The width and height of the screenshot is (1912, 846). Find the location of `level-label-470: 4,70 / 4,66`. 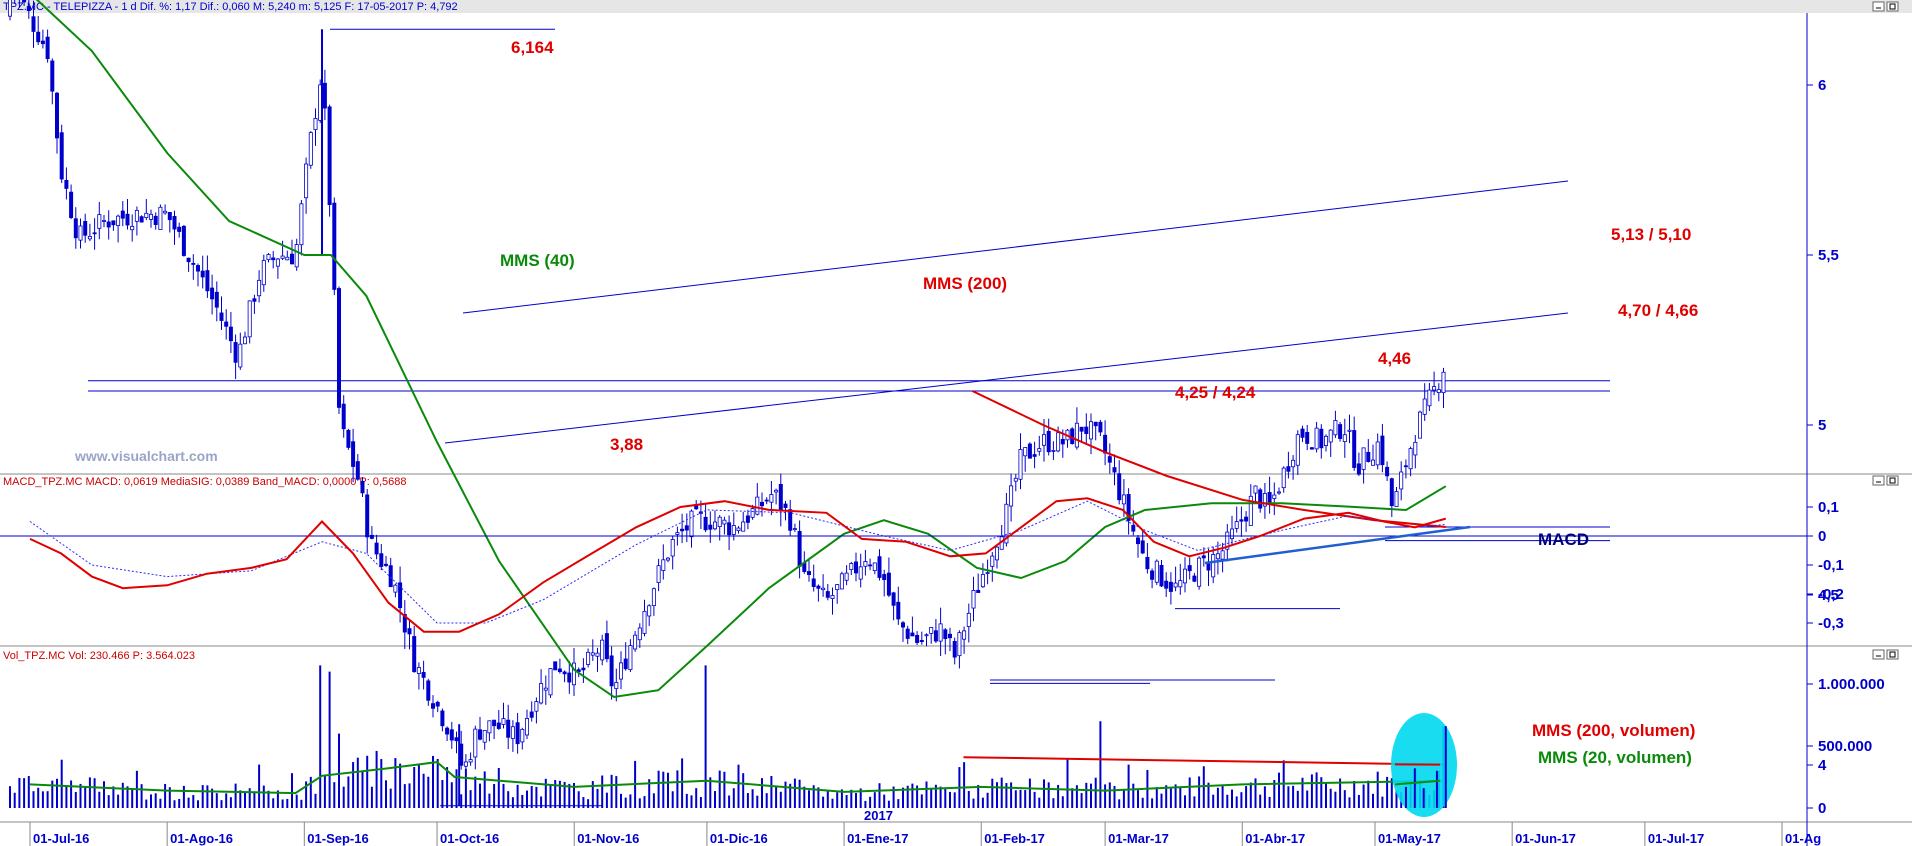

level-label-470: 4,70 / 4,66 is located at coordinates (1658, 310).